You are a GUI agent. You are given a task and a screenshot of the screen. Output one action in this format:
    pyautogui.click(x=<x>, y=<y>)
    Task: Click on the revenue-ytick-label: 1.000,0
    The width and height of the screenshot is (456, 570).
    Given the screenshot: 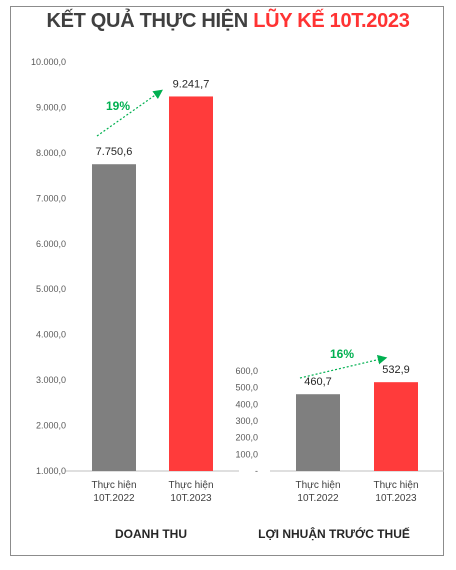 What is the action you would take?
    pyautogui.click(x=51, y=471)
    